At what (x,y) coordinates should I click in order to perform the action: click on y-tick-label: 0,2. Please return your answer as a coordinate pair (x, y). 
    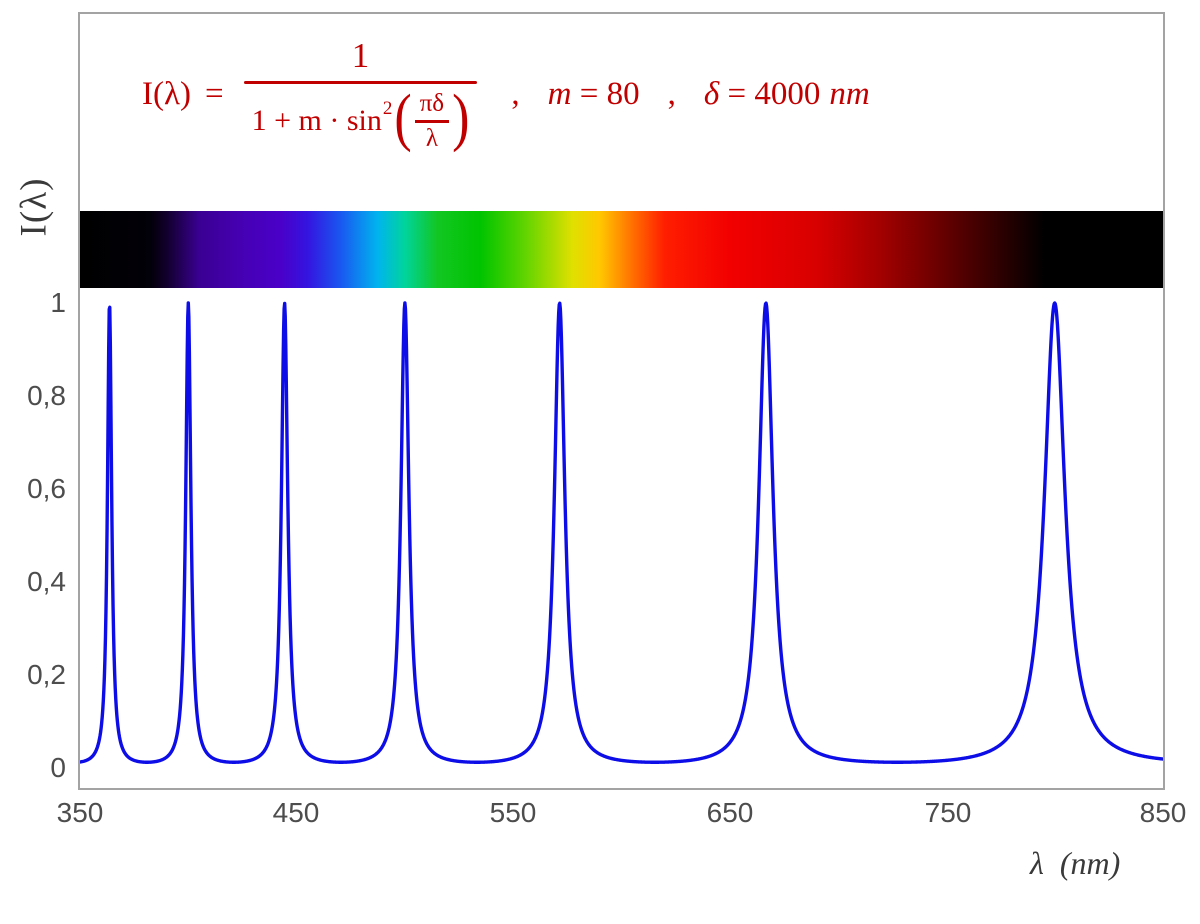
    Looking at the image, I should click on (46, 674).